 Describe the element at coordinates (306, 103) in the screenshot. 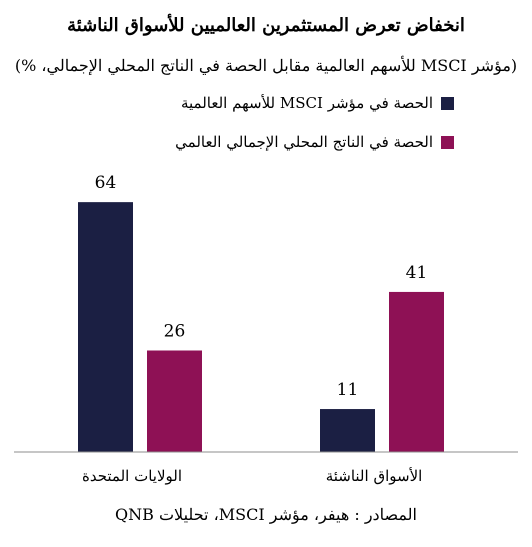

I see `legend-label-msci: الحصة في مؤشر MSCI للأسهم العالمية` at that location.